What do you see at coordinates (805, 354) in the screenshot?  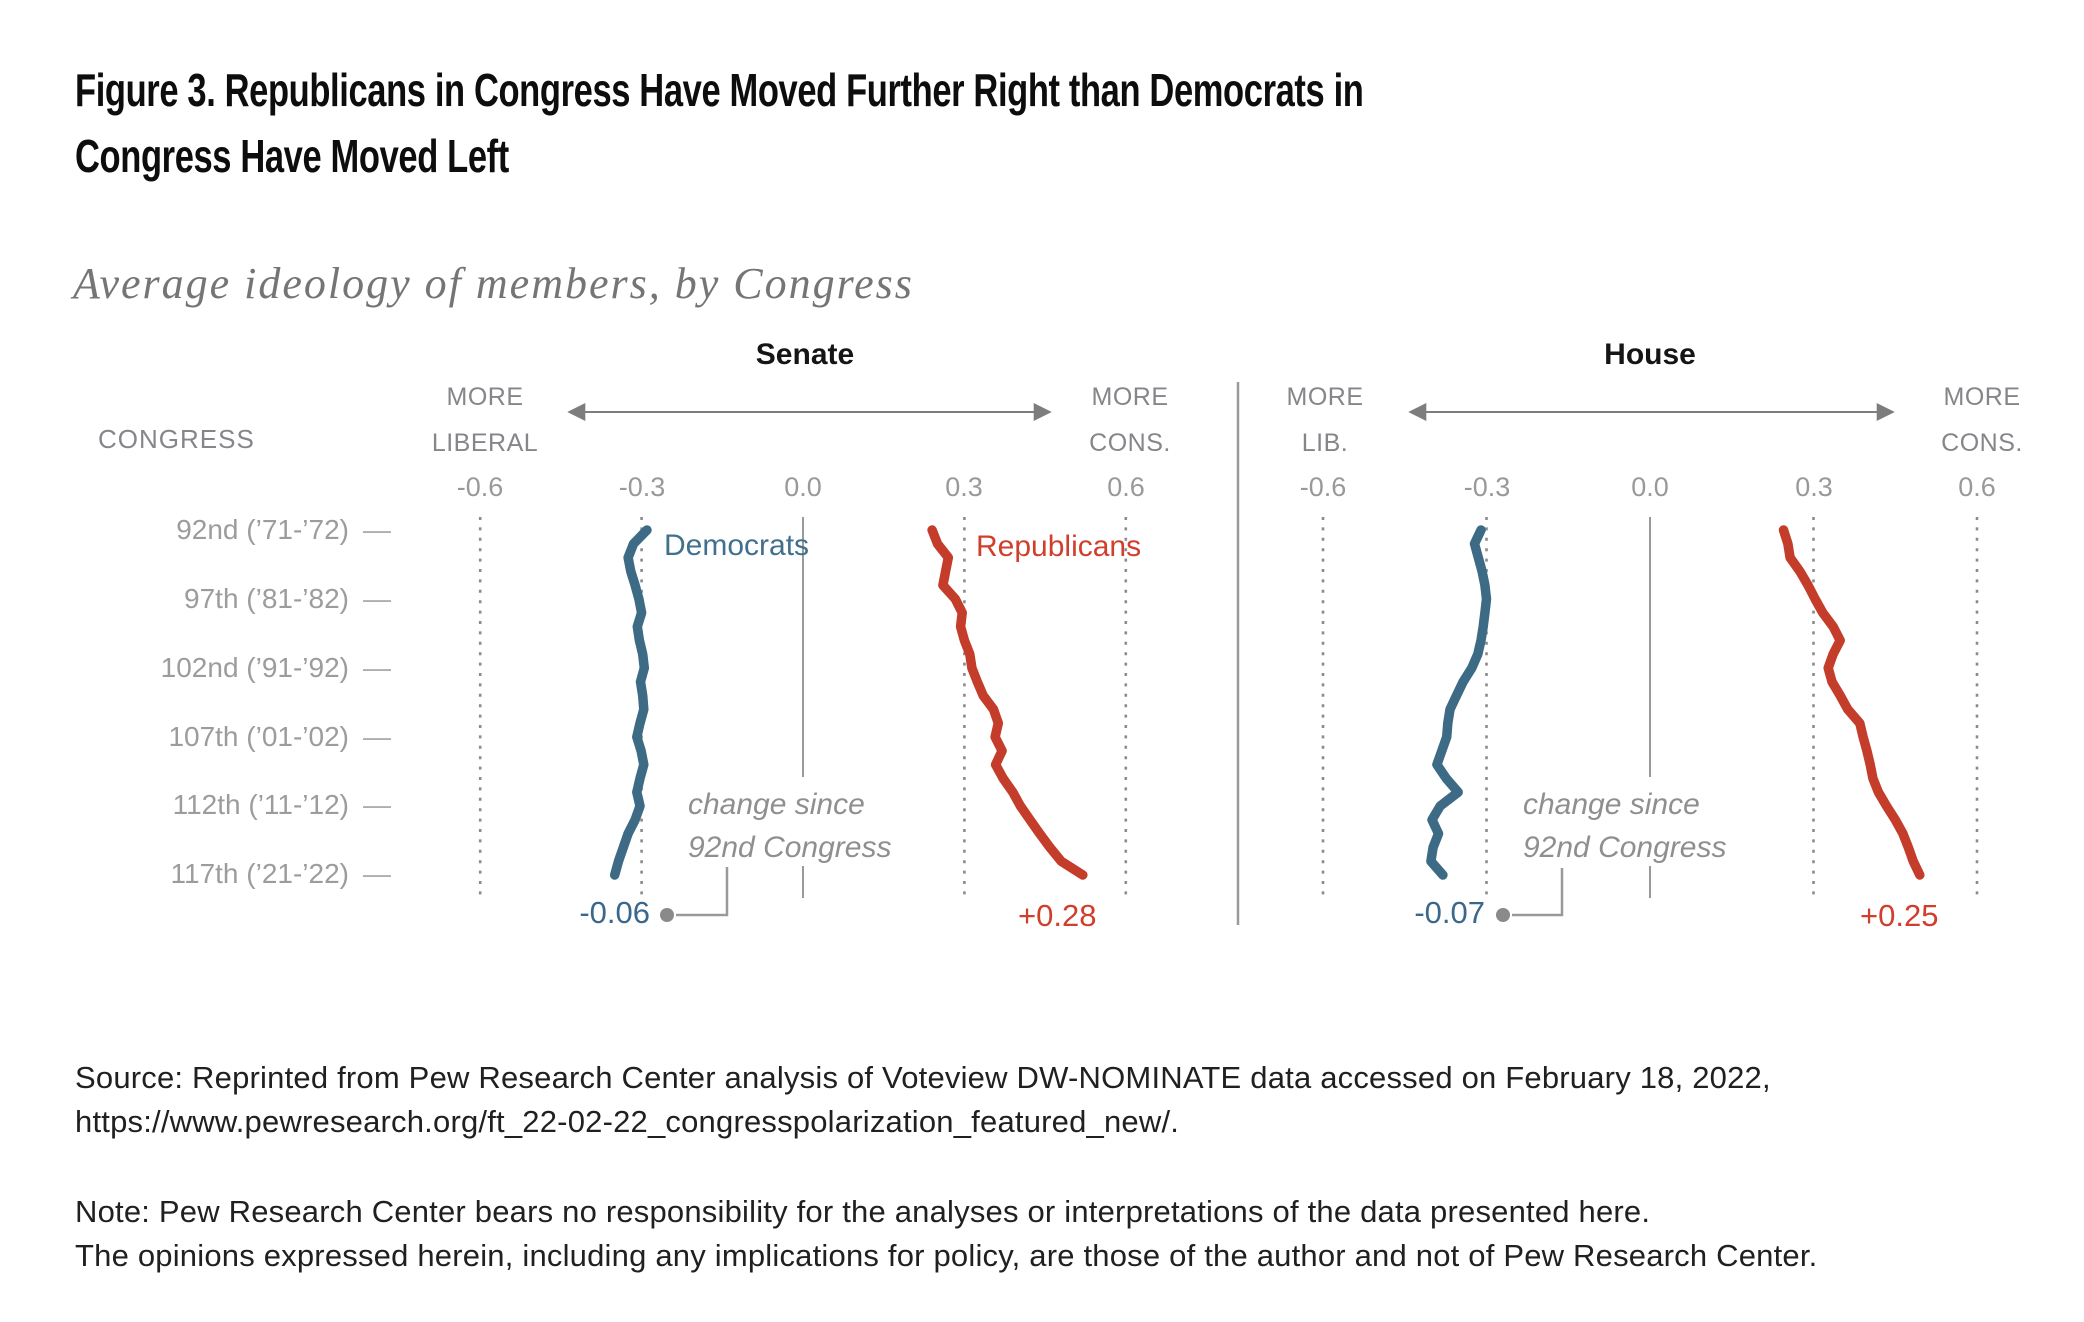 I see `senate-panel-title: Senate` at bounding box center [805, 354].